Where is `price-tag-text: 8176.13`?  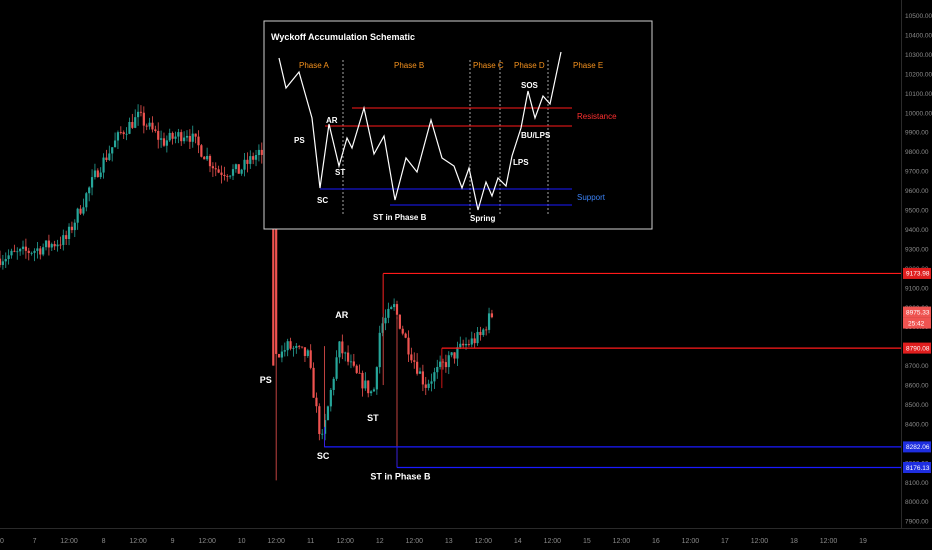
price-tag-text: 8176.13 is located at coordinates (918, 468).